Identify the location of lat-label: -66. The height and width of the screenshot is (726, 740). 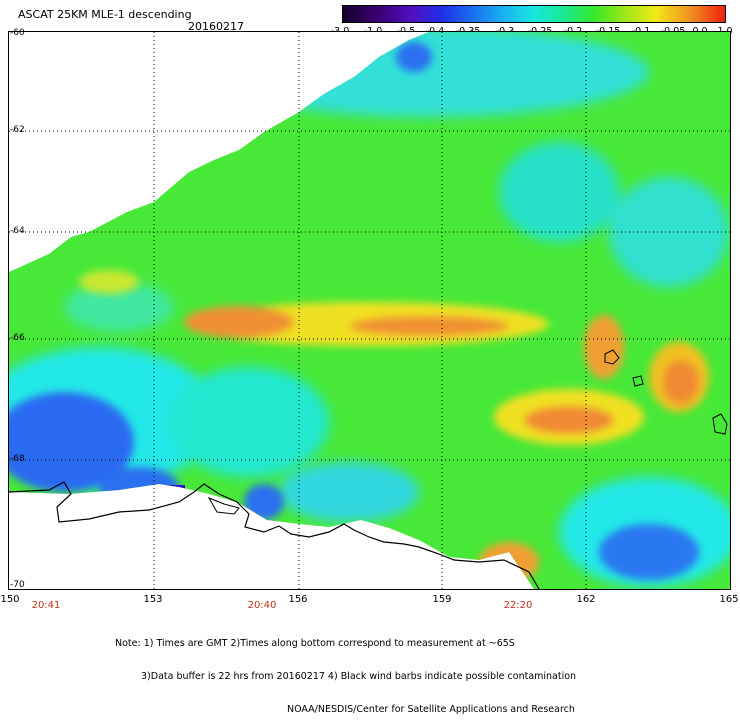
(17, 338).